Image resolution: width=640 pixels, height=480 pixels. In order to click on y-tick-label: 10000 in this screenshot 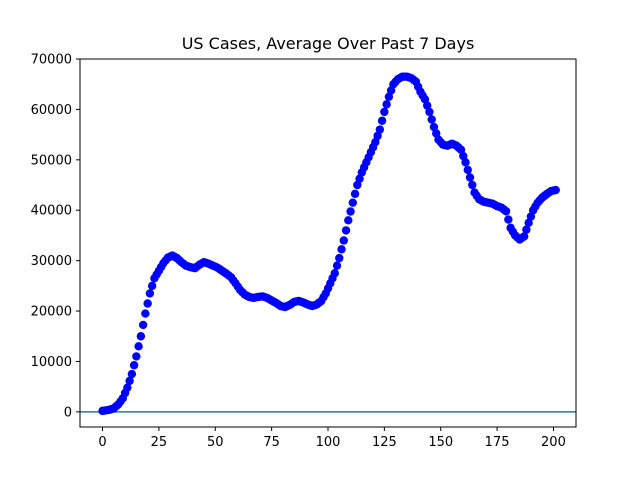, I will do `click(51, 362)`.